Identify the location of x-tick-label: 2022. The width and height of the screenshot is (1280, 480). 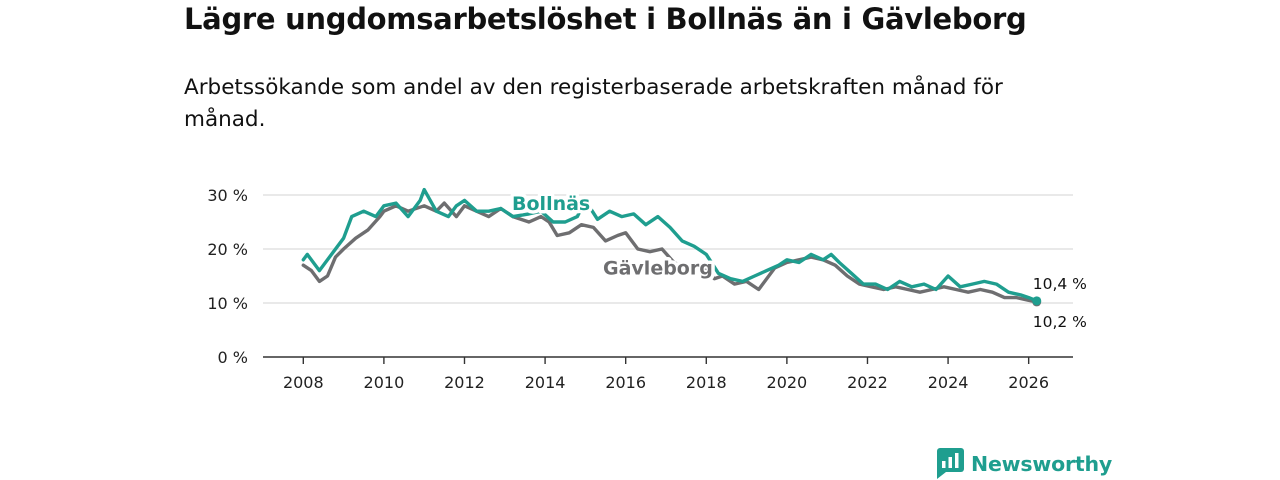
(867, 382).